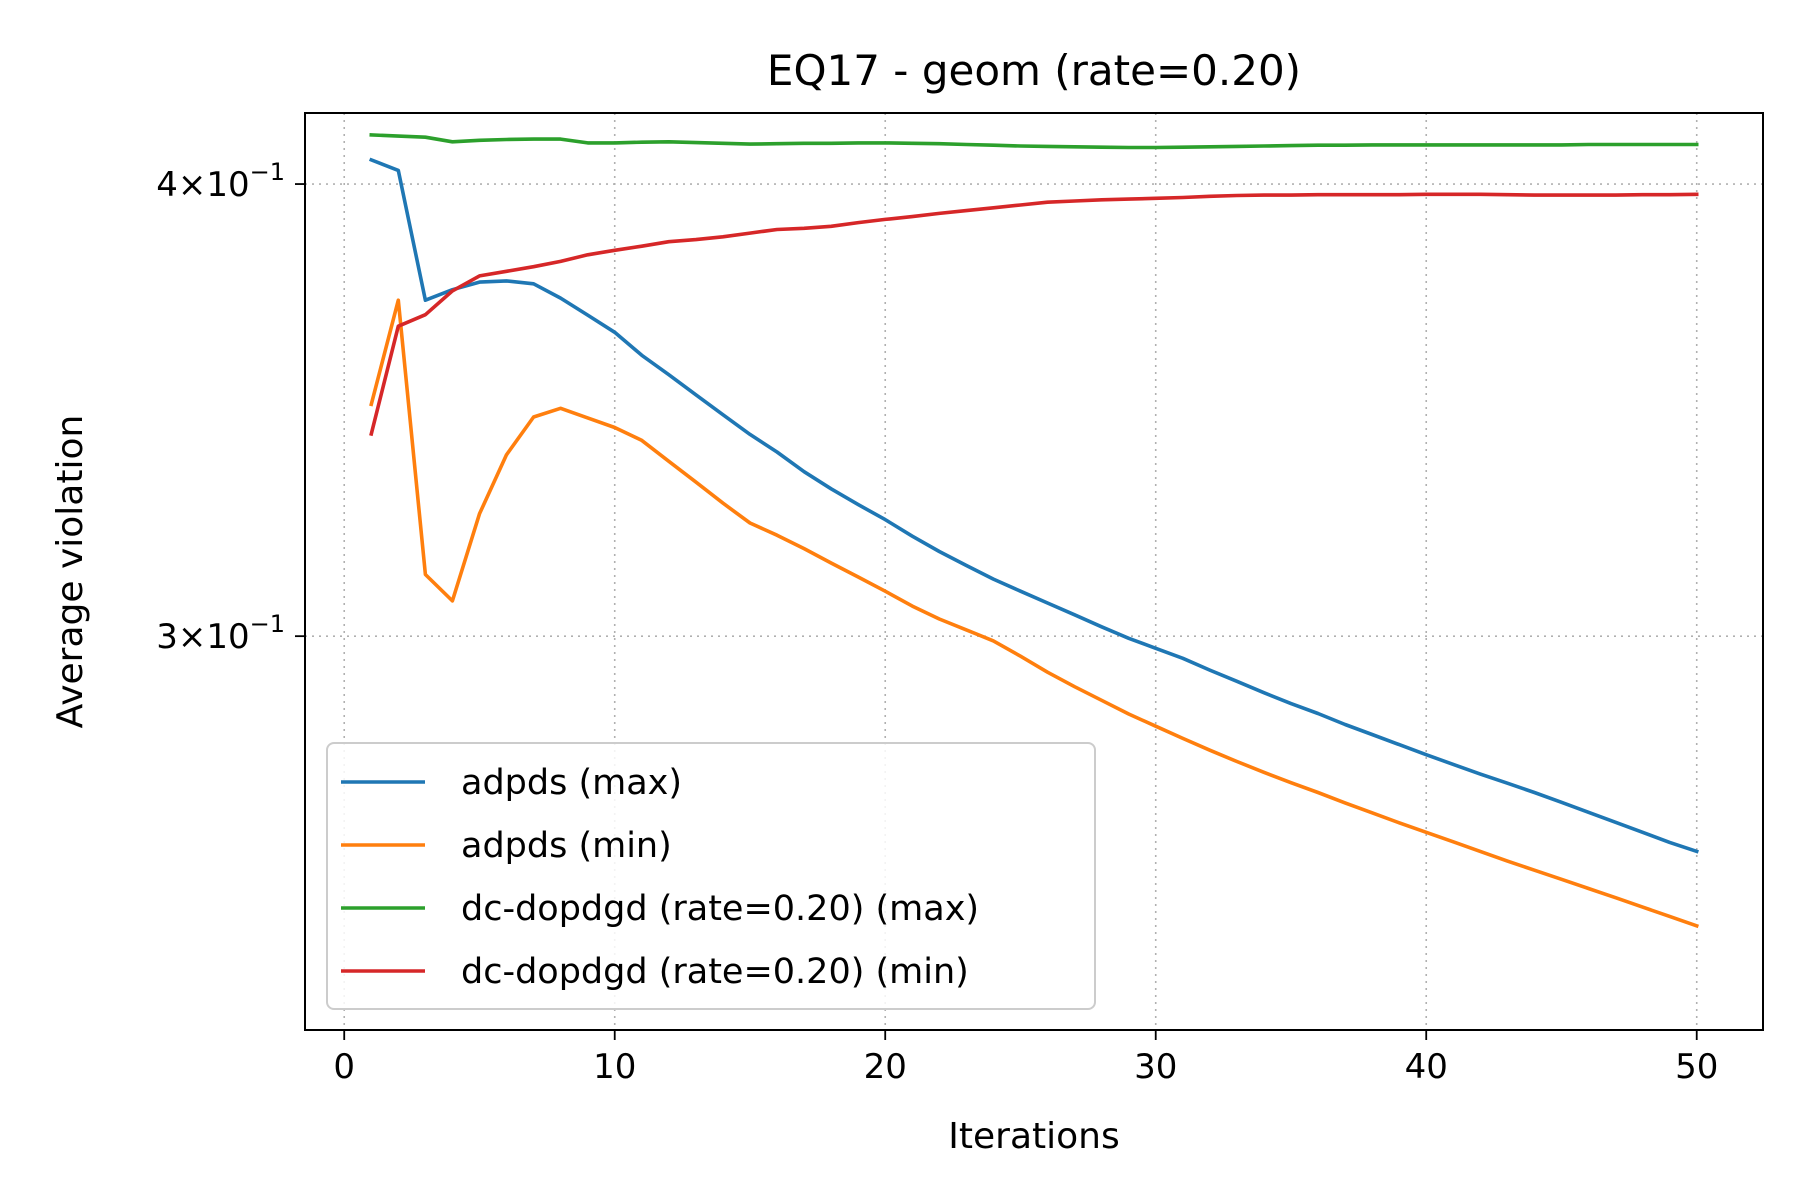  Describe the element at coordinates (1696, 1067) in the screenshot. I see `x-tick-label: 50` at that location.